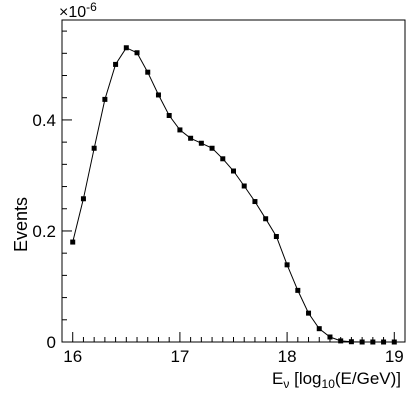  What do you see at coordinates (44, 231) in the screenshot?
I see `y-tick-label: 0.2` at bounding box center [44, 231].